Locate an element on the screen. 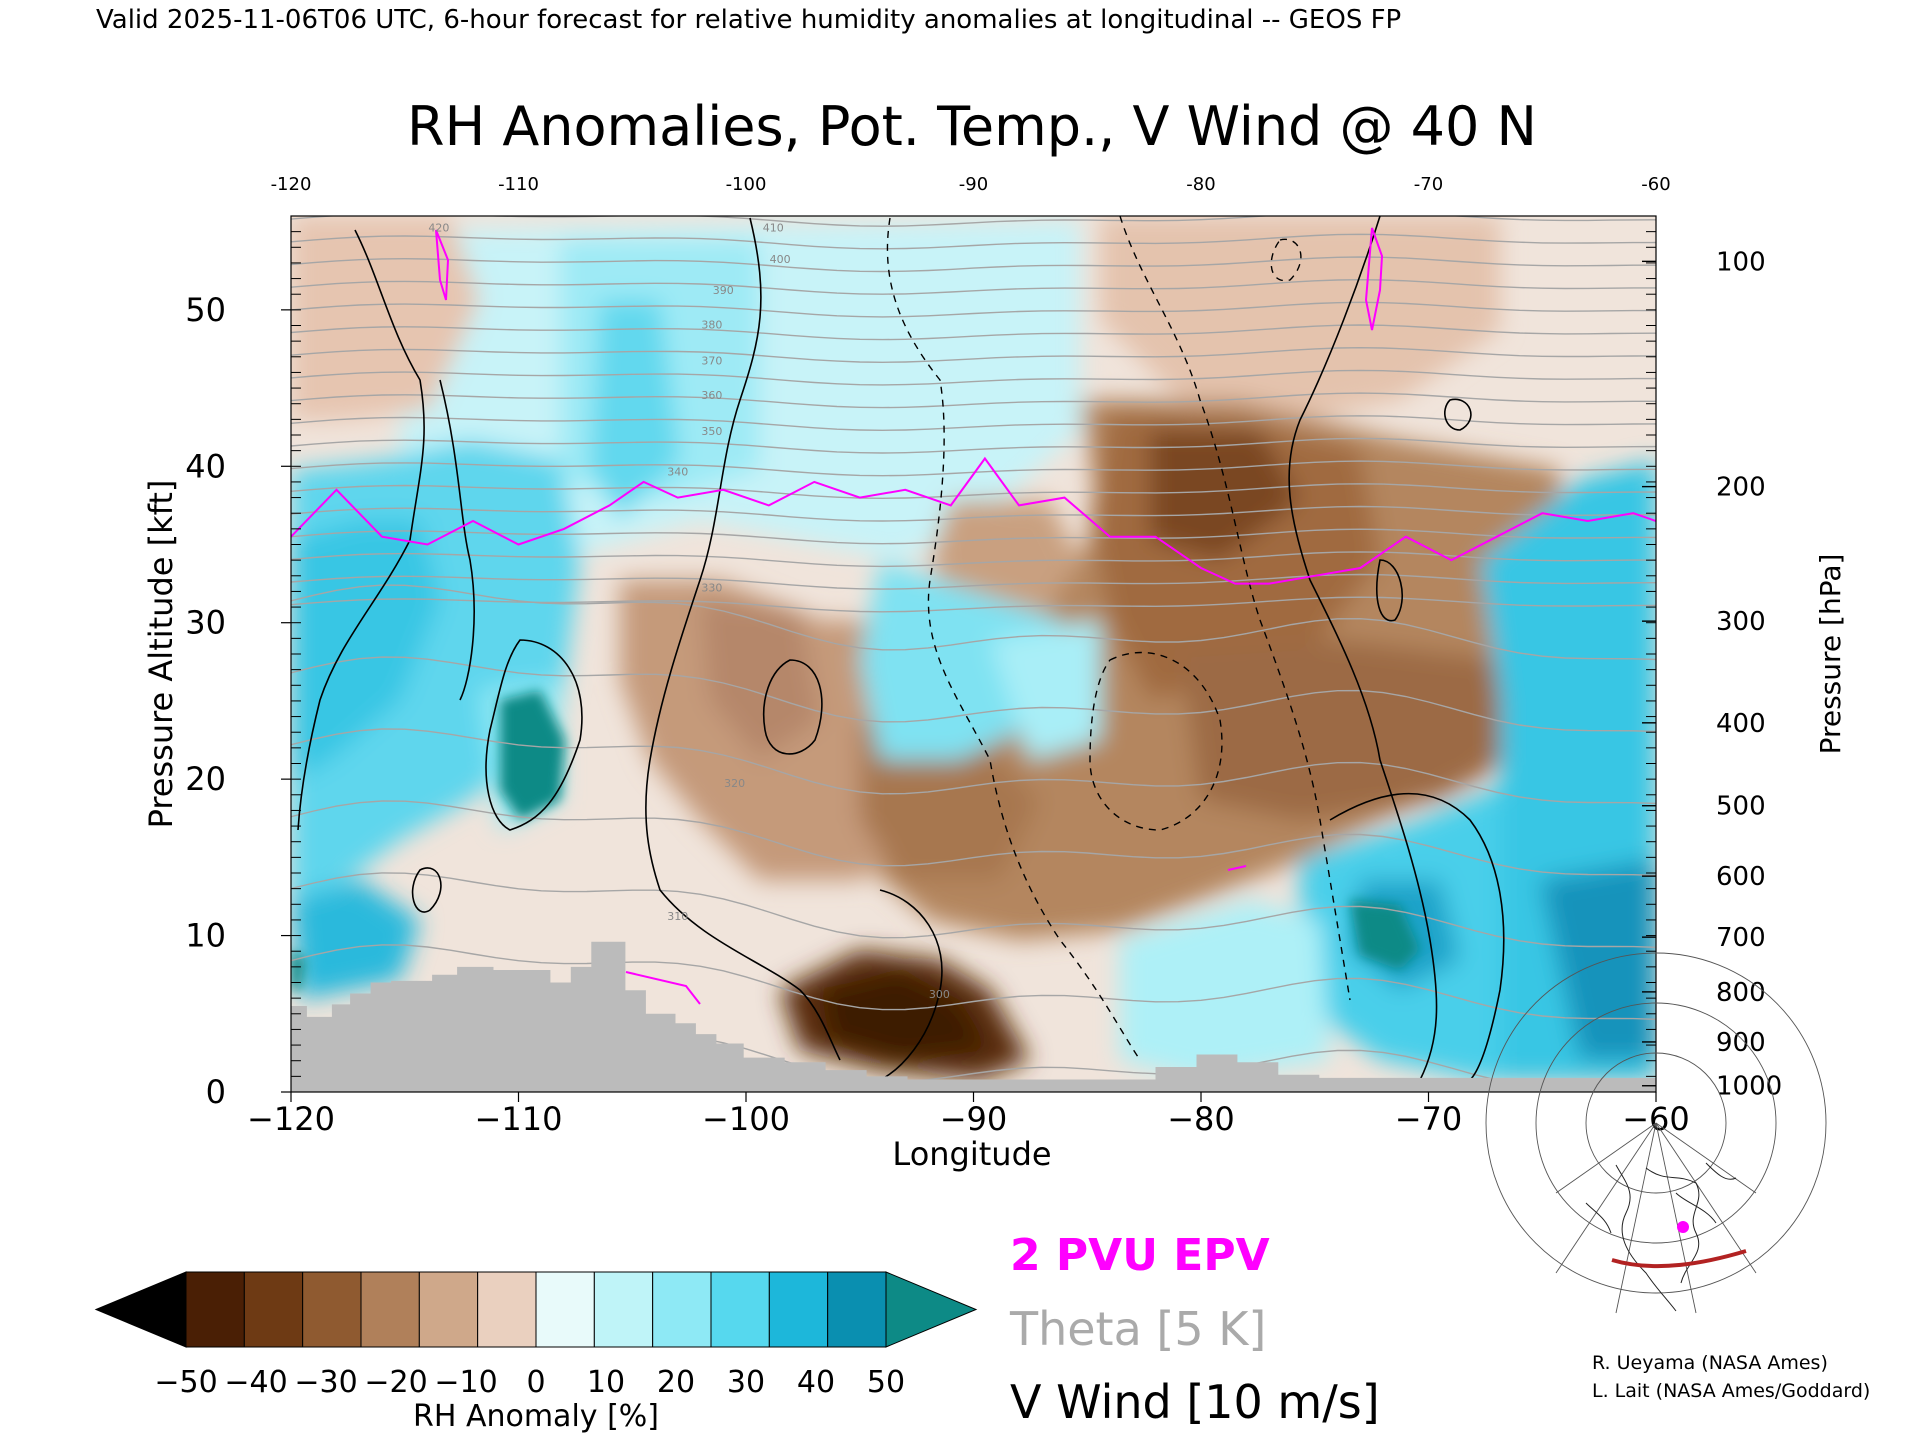 Image resolution: width=1920 pixels, height=1440 pixels. colorbar-ticks: −50 −40 −30 −20 −10 0 10 20 30 40 50 is located at coordinates (529, 1382).